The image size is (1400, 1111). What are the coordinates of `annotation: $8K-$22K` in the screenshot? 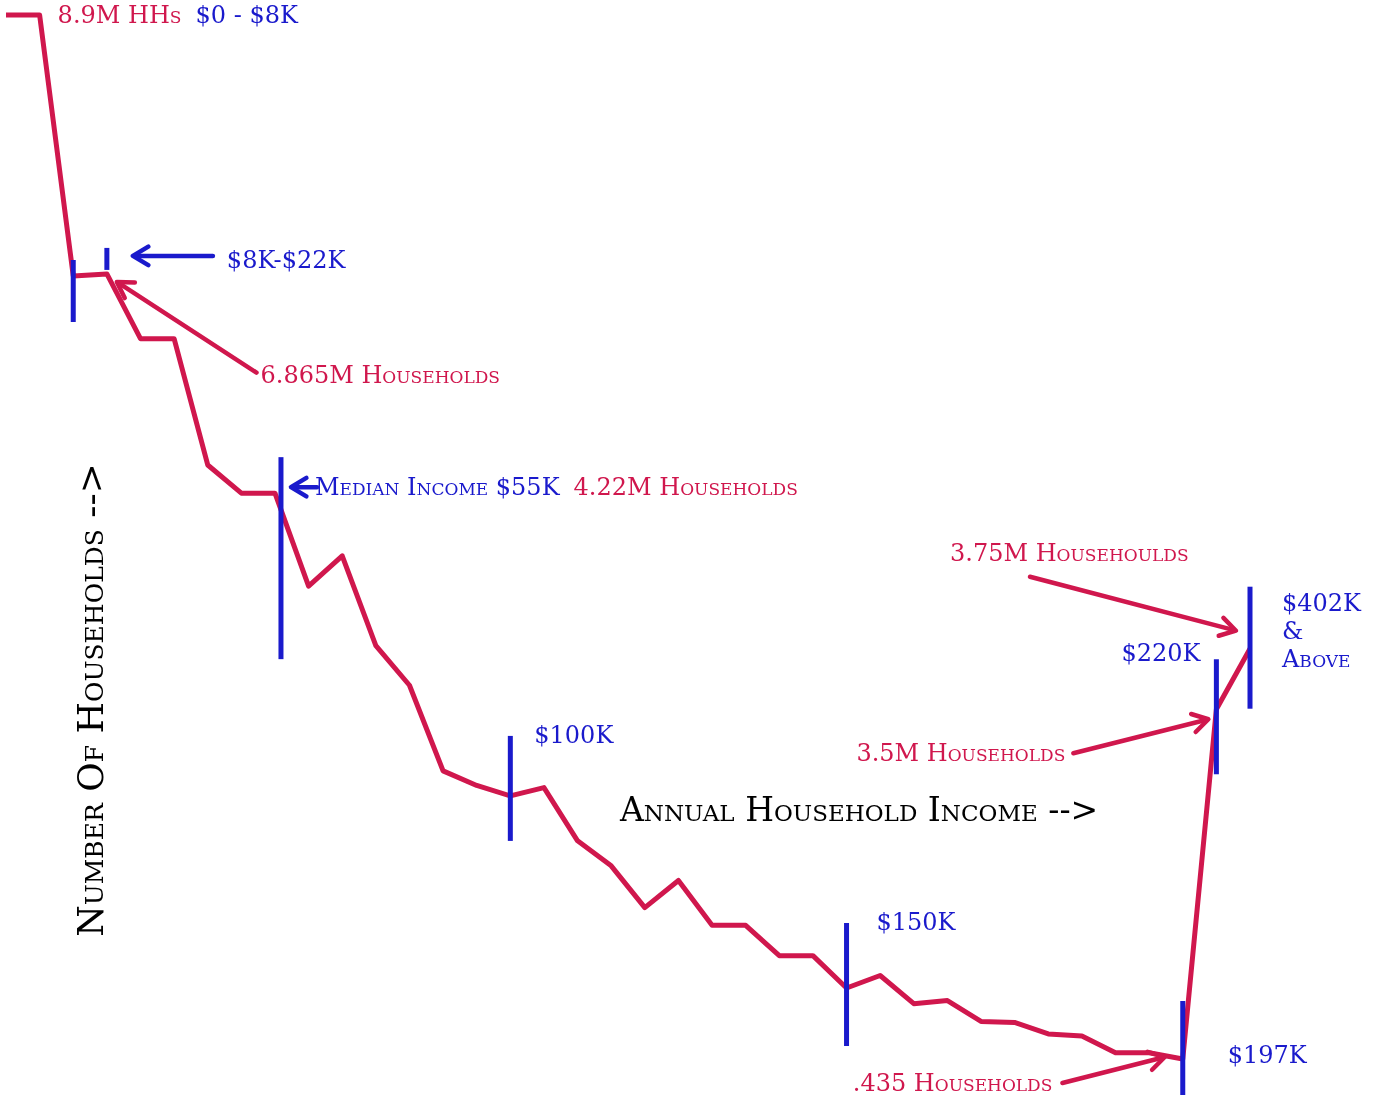 It's located at (286, 259).